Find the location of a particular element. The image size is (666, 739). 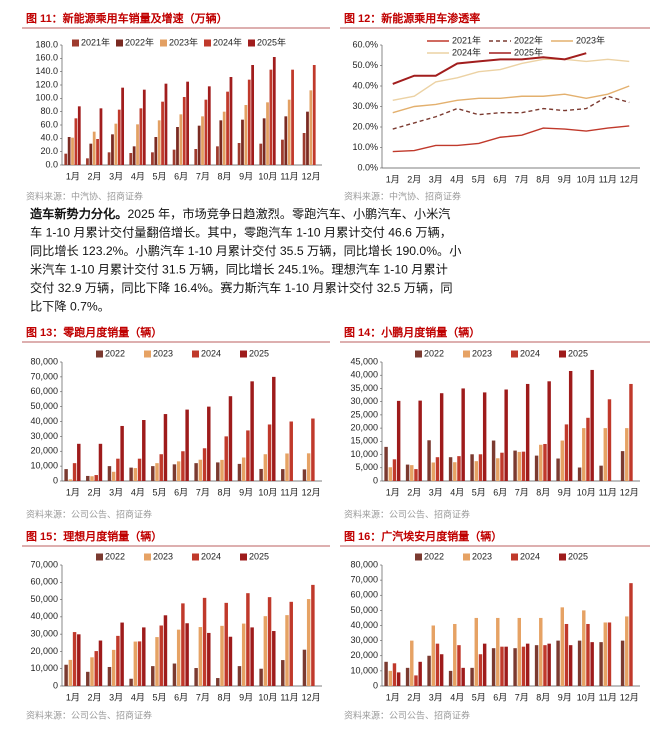

chart-title: 图 16：广汽埃安月度销量（辆） is located at coordinates (423, 536).